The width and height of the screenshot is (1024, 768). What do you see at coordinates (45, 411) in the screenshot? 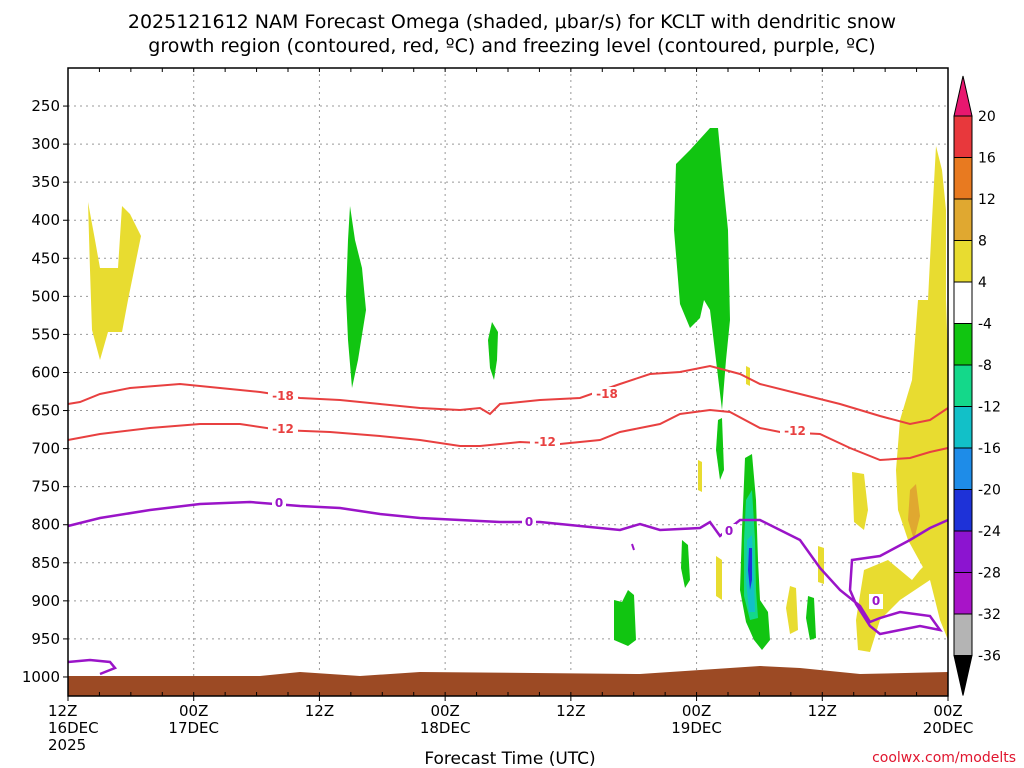
I see `y-tick-label: 650` at bounding box center [45, 411].